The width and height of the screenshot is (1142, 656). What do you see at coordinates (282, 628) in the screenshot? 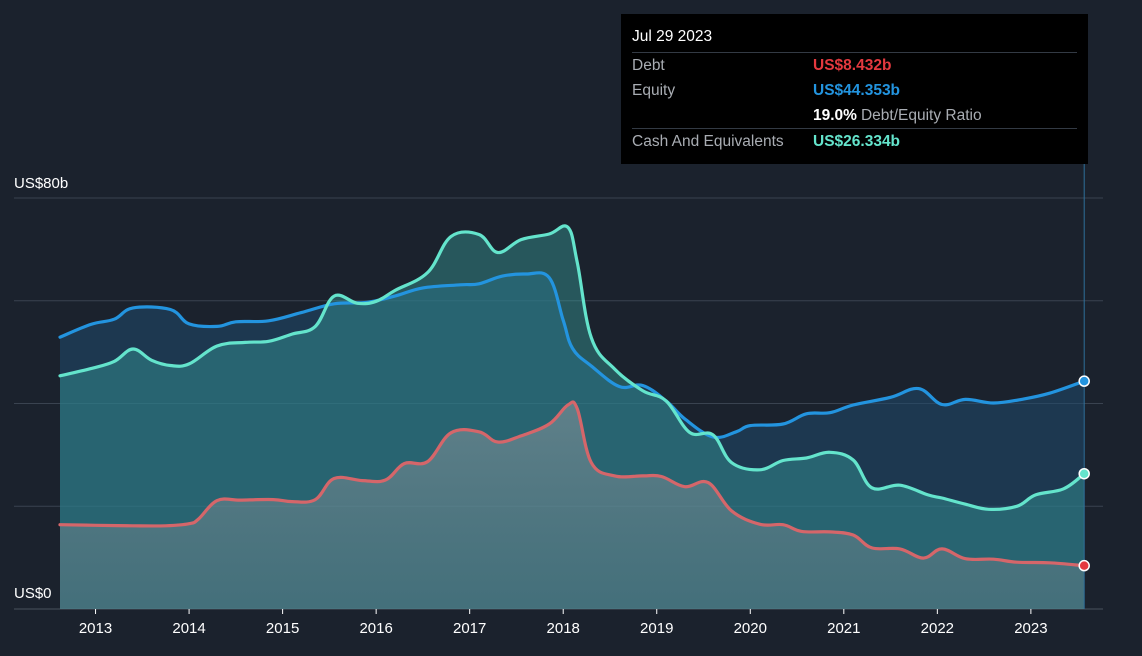
I see `x-tick-label: 2015` at bounding box center [282, 628].